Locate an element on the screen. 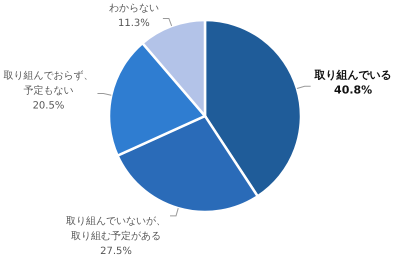  slice-label: 取り組んでいる is located at coordinates (353, 75).